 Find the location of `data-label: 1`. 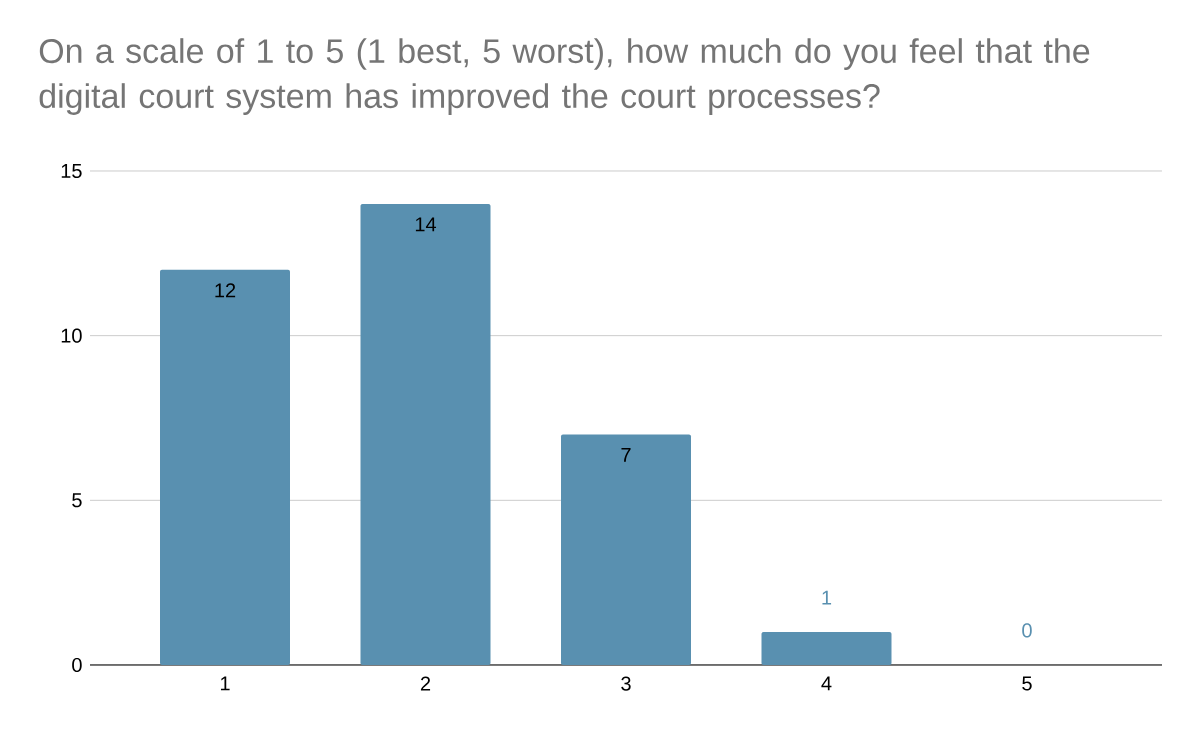

data-label: 1 is located at coordinates (827, 597).